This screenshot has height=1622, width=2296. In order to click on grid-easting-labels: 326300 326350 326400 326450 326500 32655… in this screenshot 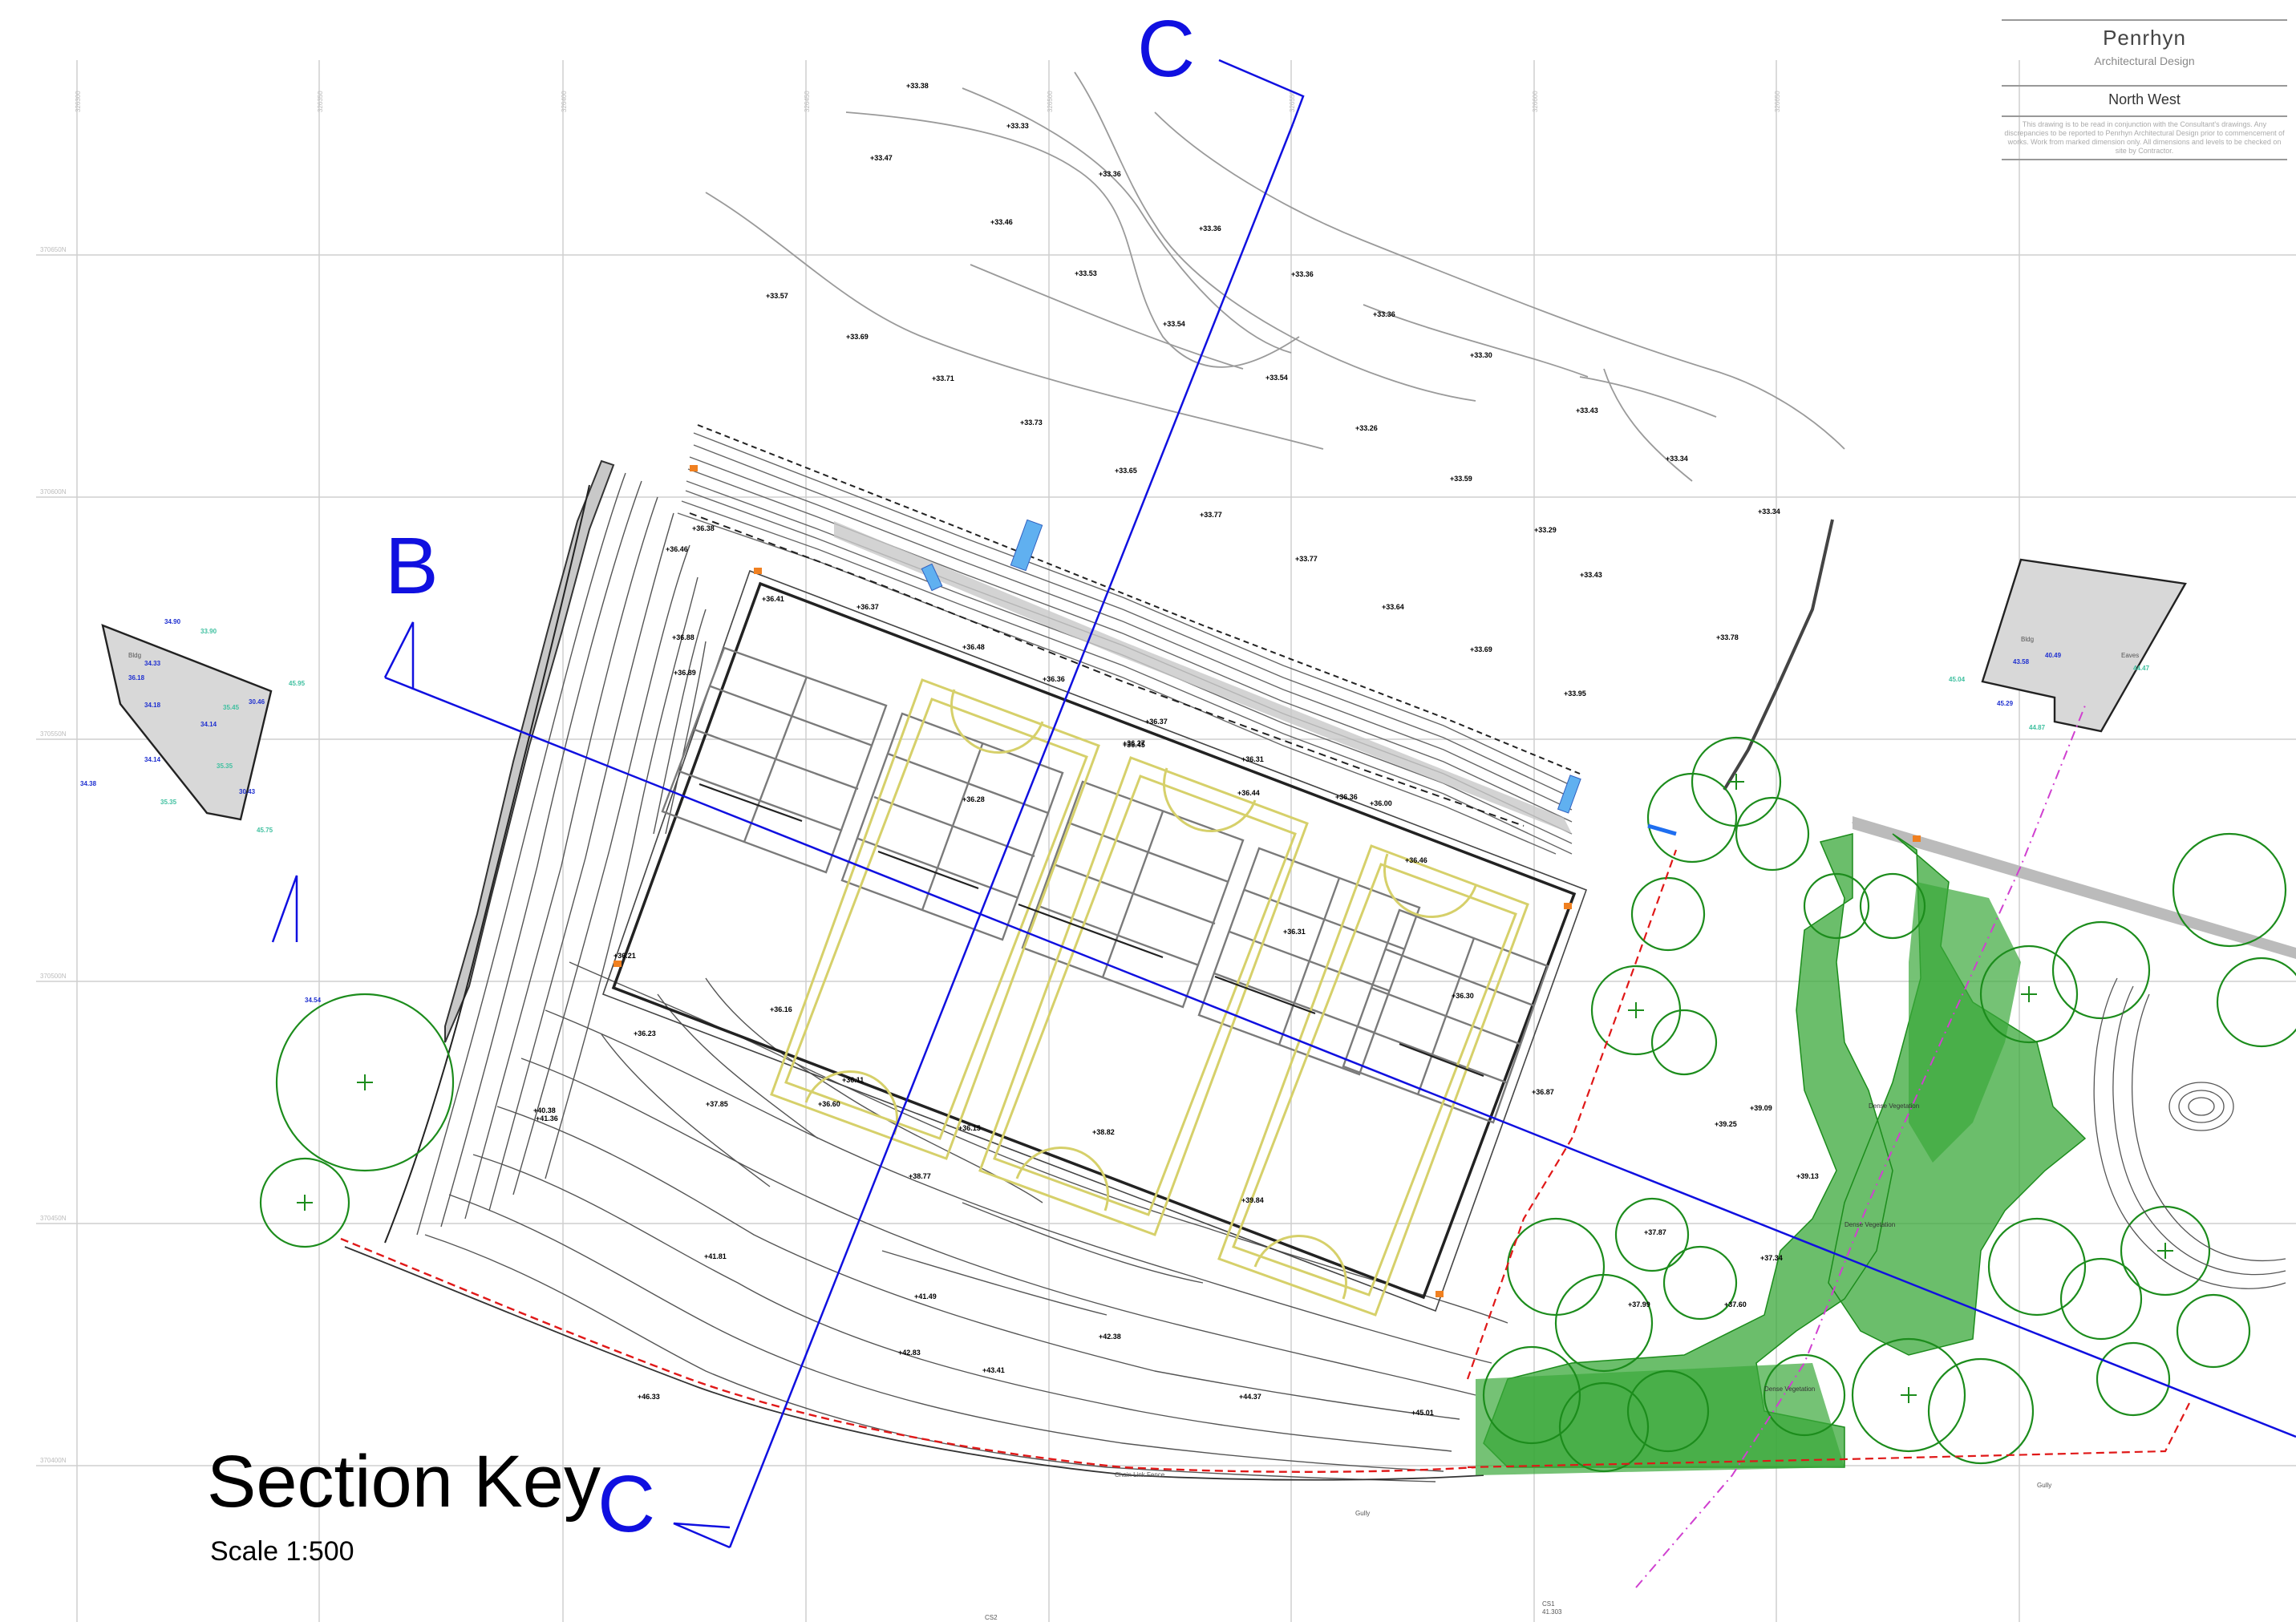, I will do `click(928, 101)`.